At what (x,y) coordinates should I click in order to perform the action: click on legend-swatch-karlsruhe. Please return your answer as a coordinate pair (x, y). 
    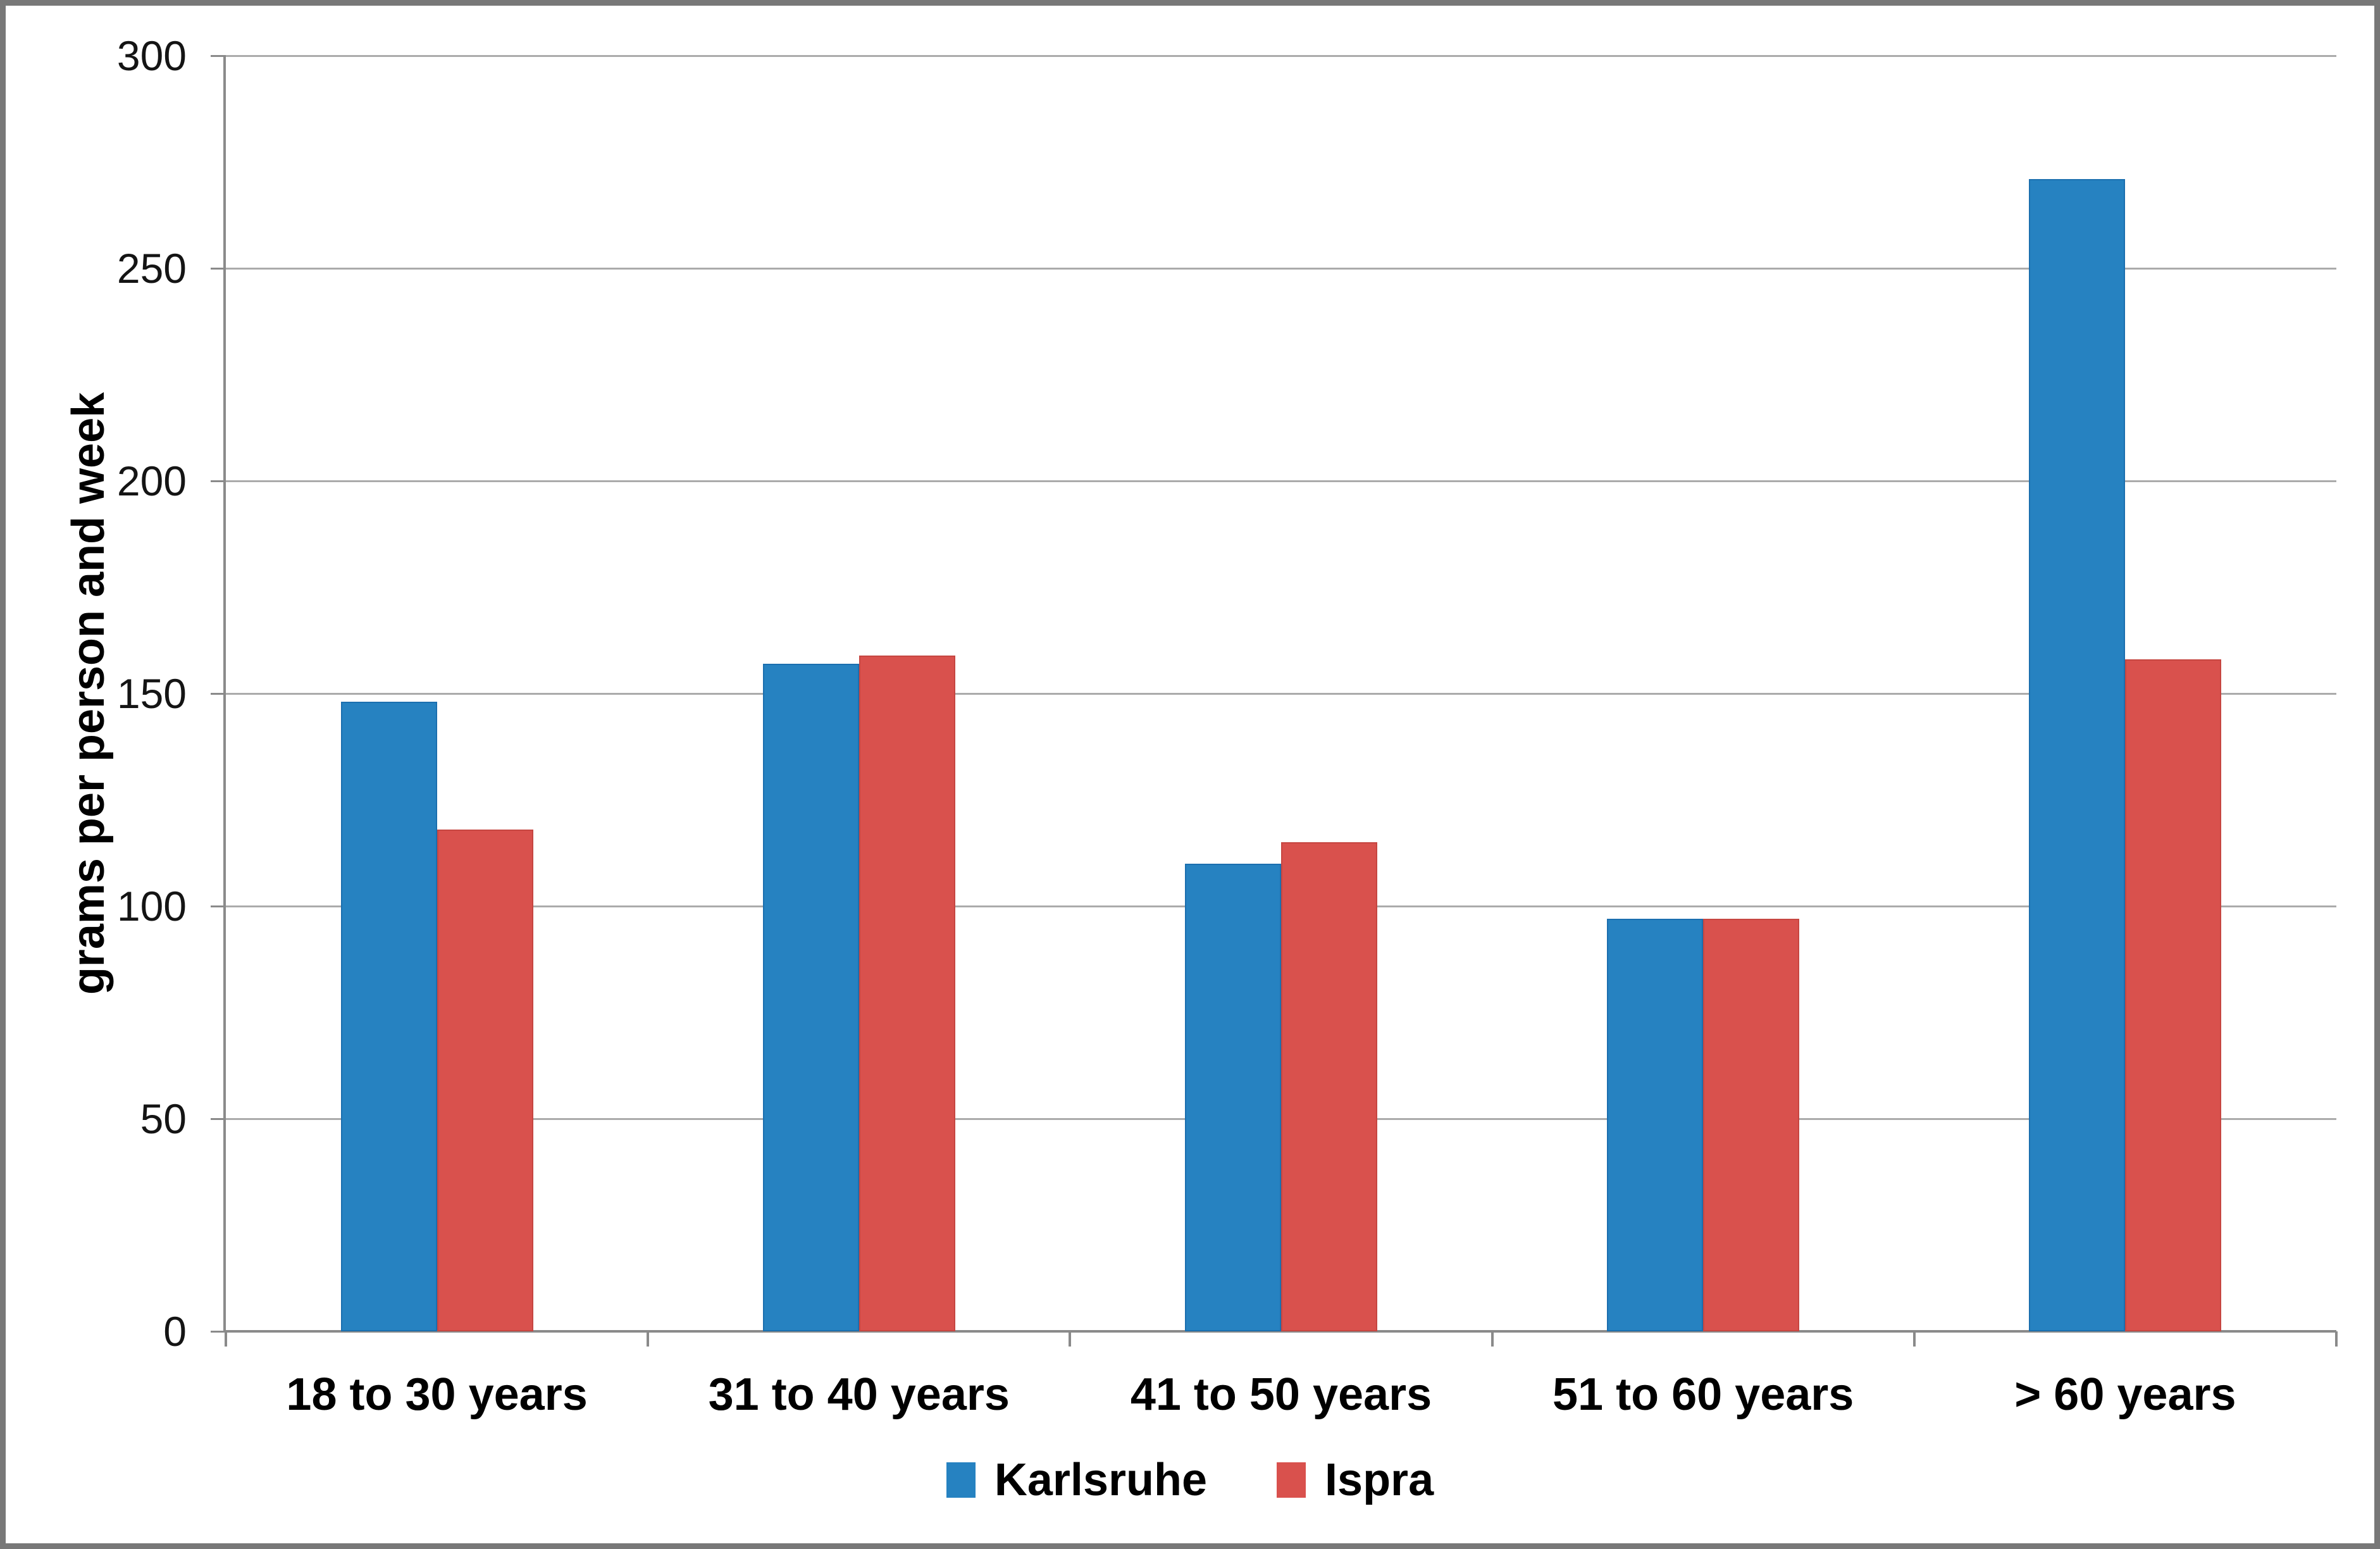
    Looking at the image, I should click on (961, 1480).